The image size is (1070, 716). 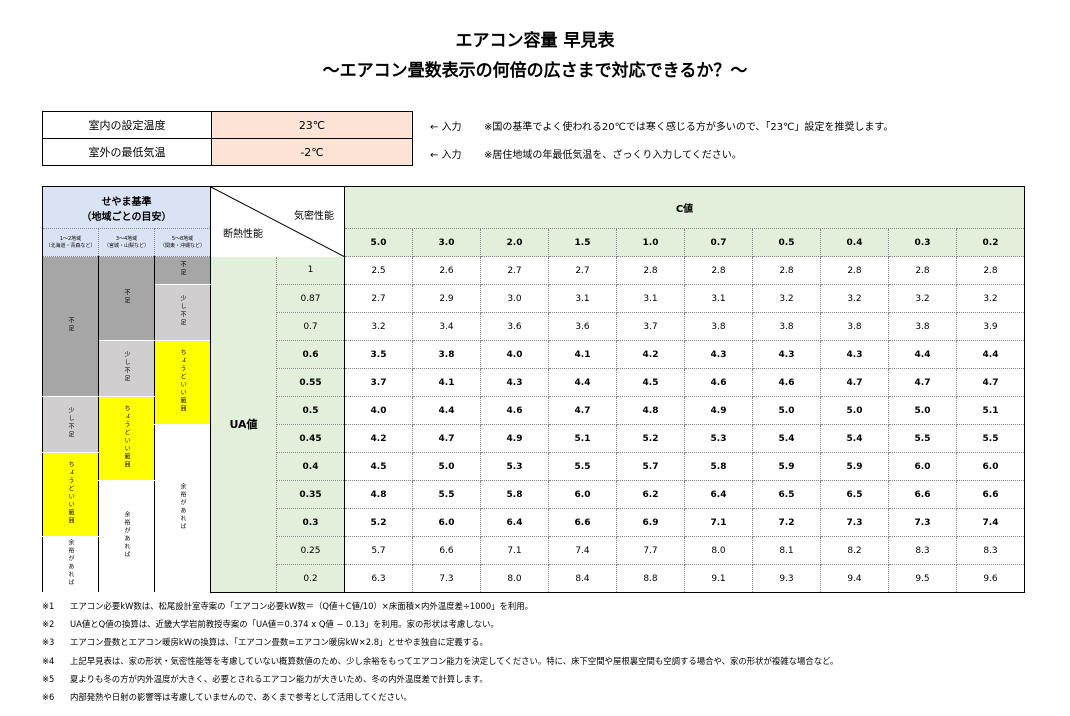 What do you see at coordinates (378, 550) in the screenshot?
I see `capacity-cell: 5.7` at bounding box center [378, 550].